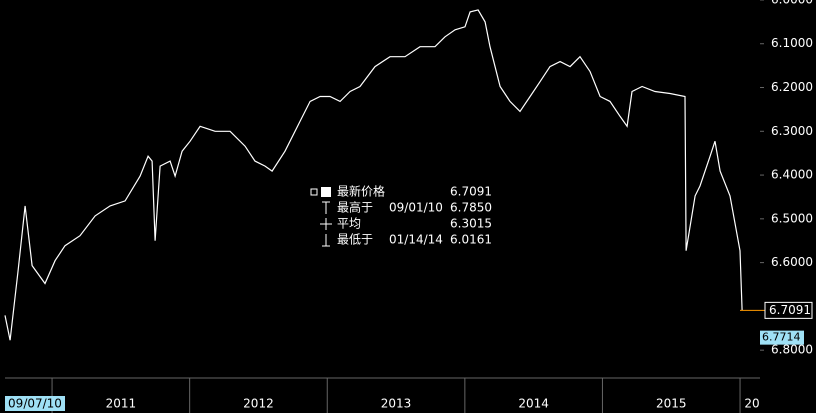 Image resolution: width=816 pixels, height=413 pixels. Describe the element at coordinates (792, 43) in the screenshot. I see `y-tick-label: 6.1000` at that location.